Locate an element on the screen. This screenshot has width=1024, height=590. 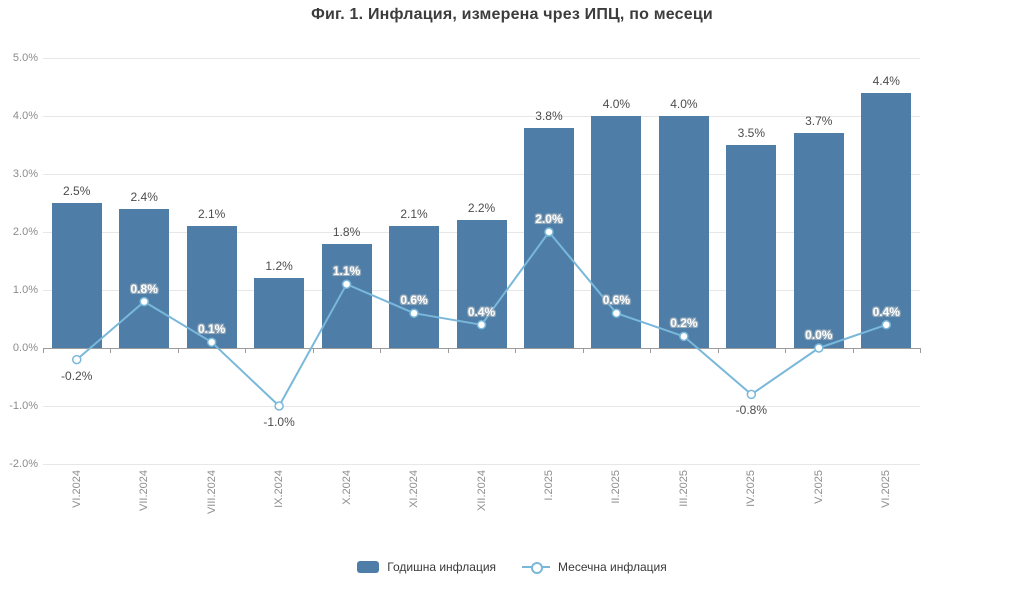
legend-label-monthly: Месечна инфлация is located at coordinates (612, 567).